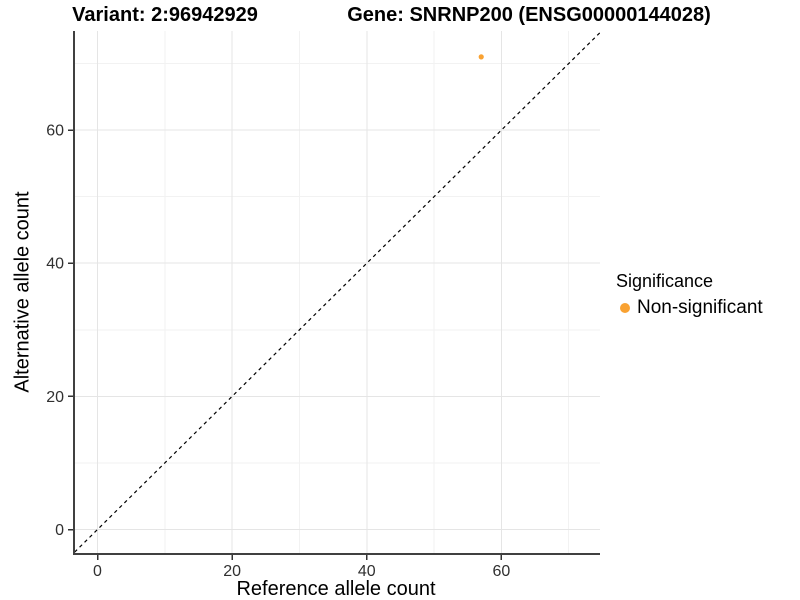 This screenshot has height=600, width=800. I want to click on x-axis-title: Reference allele count, so click(336, 589).